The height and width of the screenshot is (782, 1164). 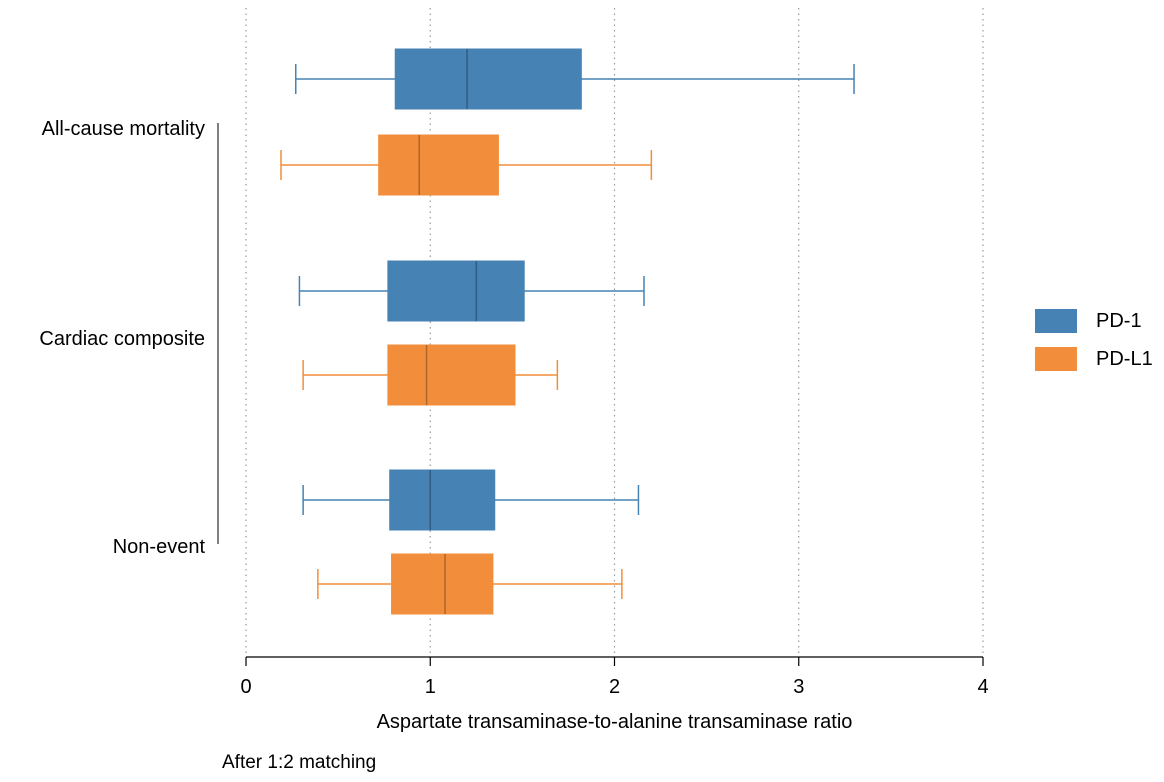 I want to click on group-label-cardiac-composite: Cardiac composite, so click(x=122, y=339).